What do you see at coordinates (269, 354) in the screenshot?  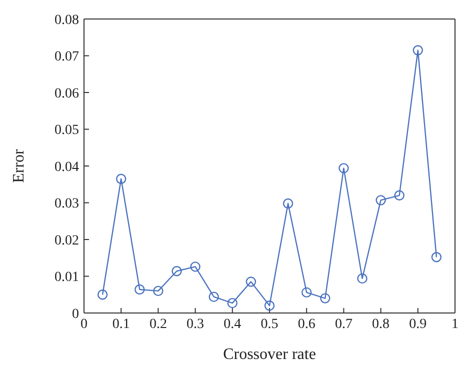 I see `x-axis-title: Crossover rate` at bounding box center [269, 354].